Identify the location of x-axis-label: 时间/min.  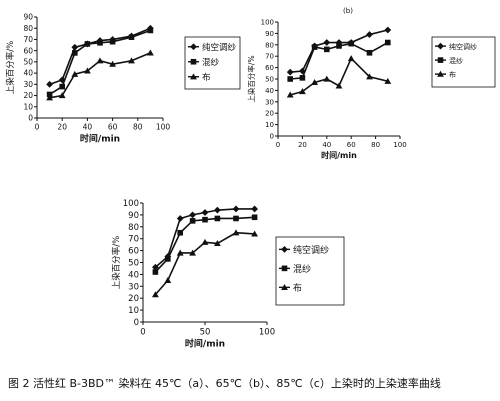
(339, 155).